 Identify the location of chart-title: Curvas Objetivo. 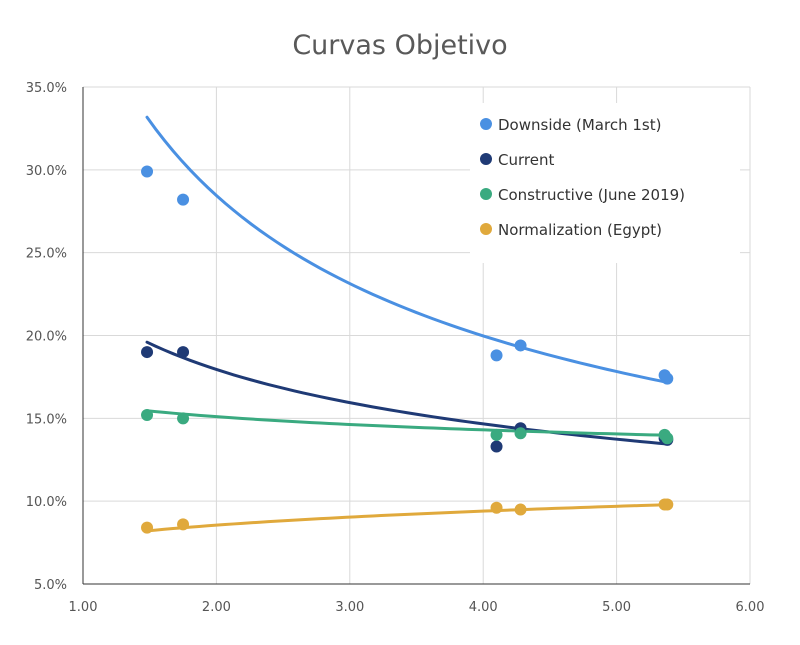
(399, 45).